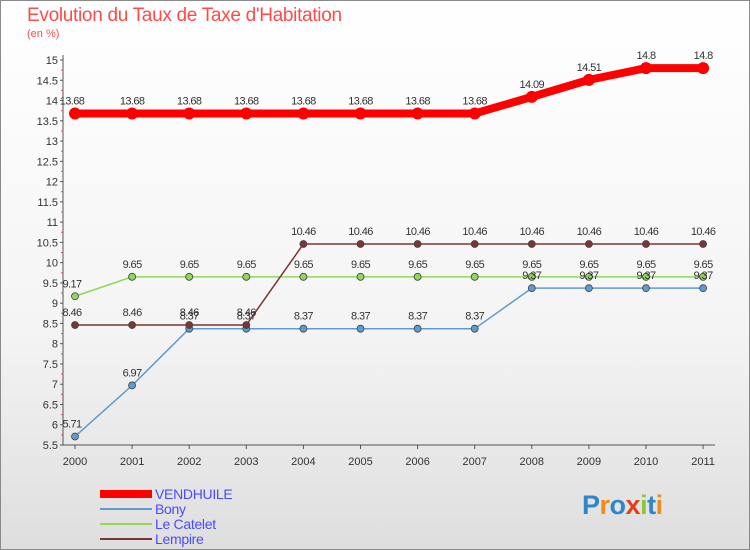 The height and width of the screenshot is (550, 750). I want to click on y-tick-label: 6, so click(55, 426).